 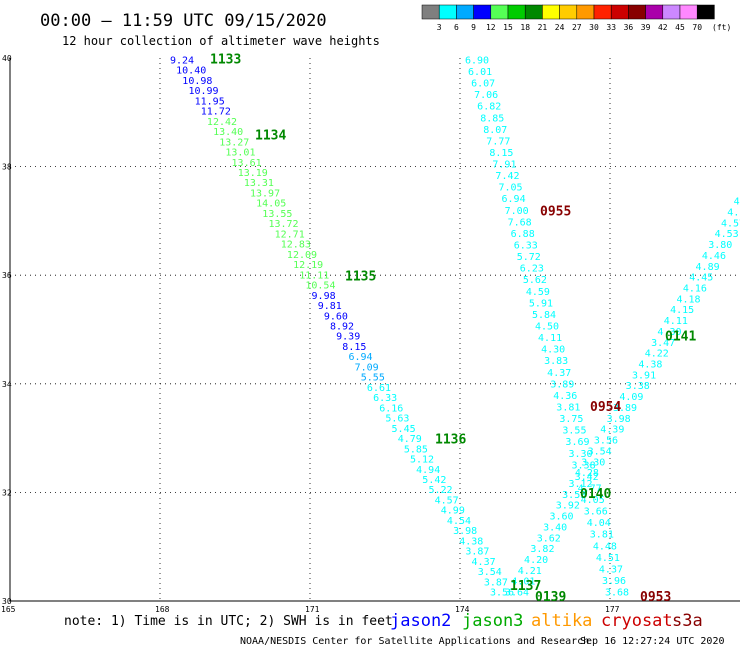 What do you see at coordinates (680, 27) in the screenshot?
I see `colorbar-label: 45` at bounding box center [680, 27].